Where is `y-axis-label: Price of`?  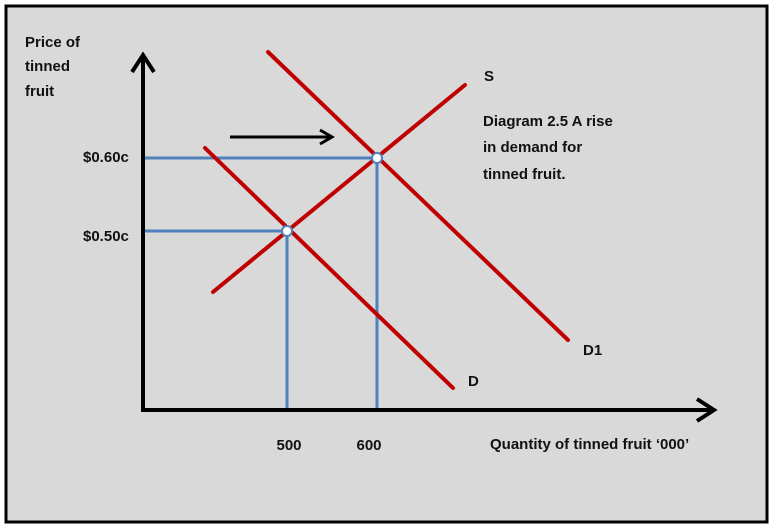 y-axis-label: Price of is located at coordinates (53, 42).